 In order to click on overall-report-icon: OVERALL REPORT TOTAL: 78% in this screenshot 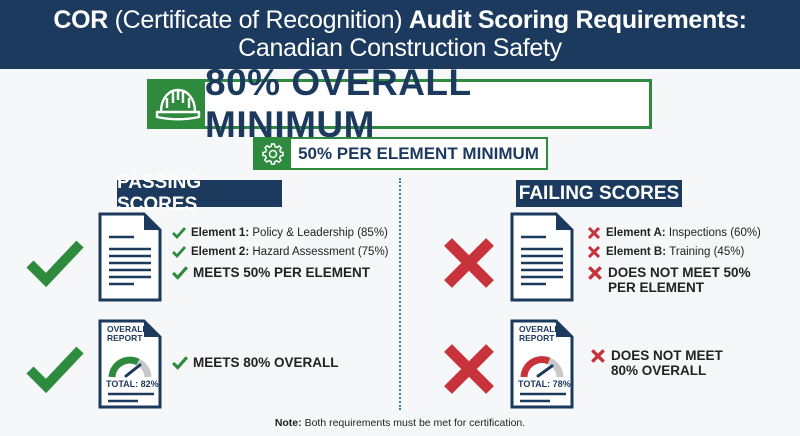, I will do `click(542, 364)`.